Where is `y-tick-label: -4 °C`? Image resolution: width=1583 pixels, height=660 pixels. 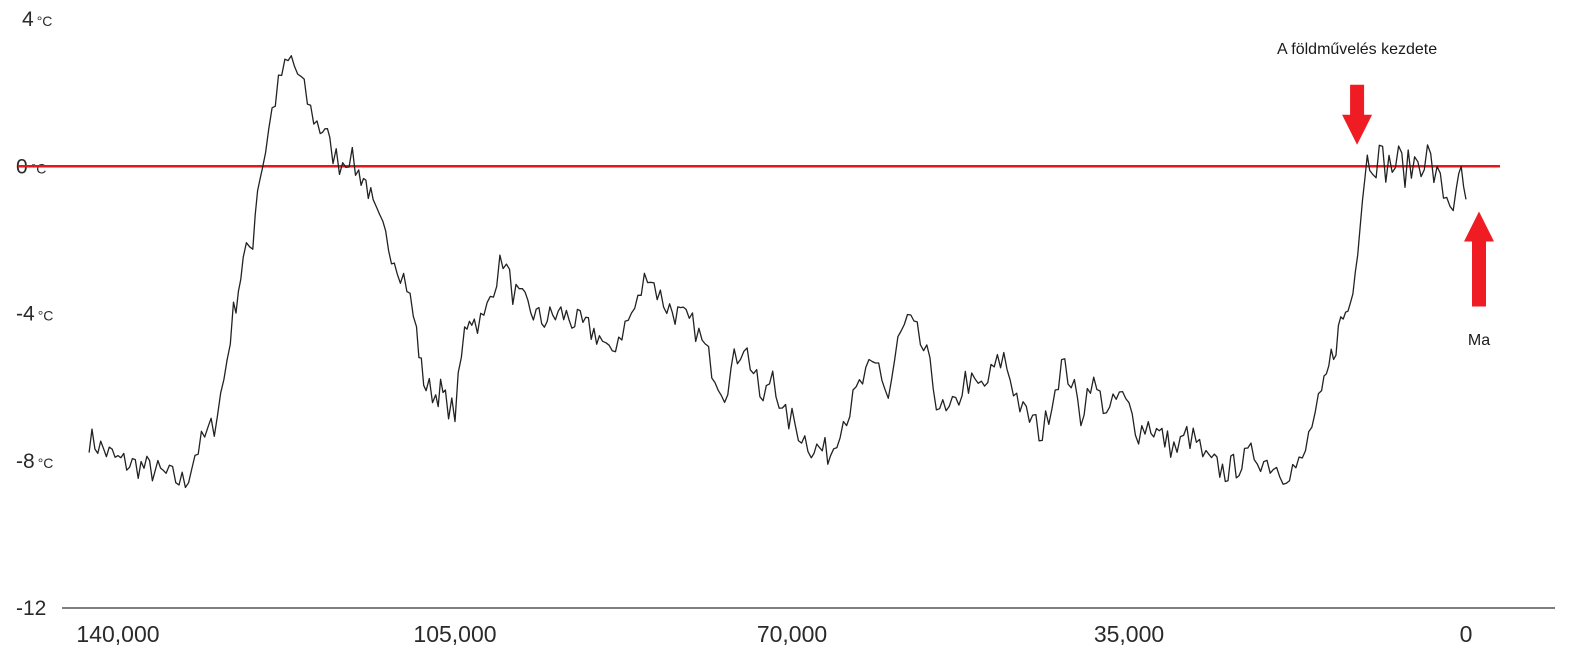 y-tick-label: -4 °C is located at coordinates (34, 314).